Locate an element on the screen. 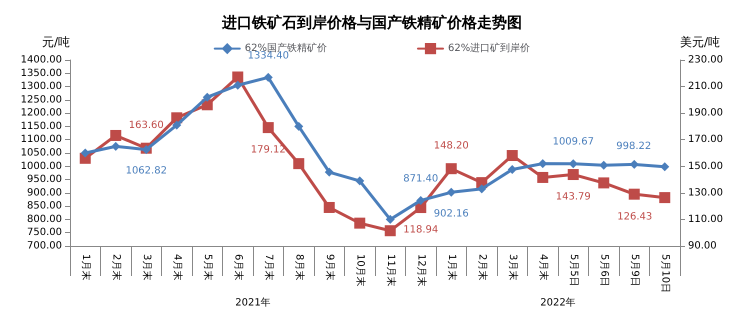 The width and height of the screenshot is (744, 326). y2-tick-label: 170.00 is located at coordinates (705, 140).